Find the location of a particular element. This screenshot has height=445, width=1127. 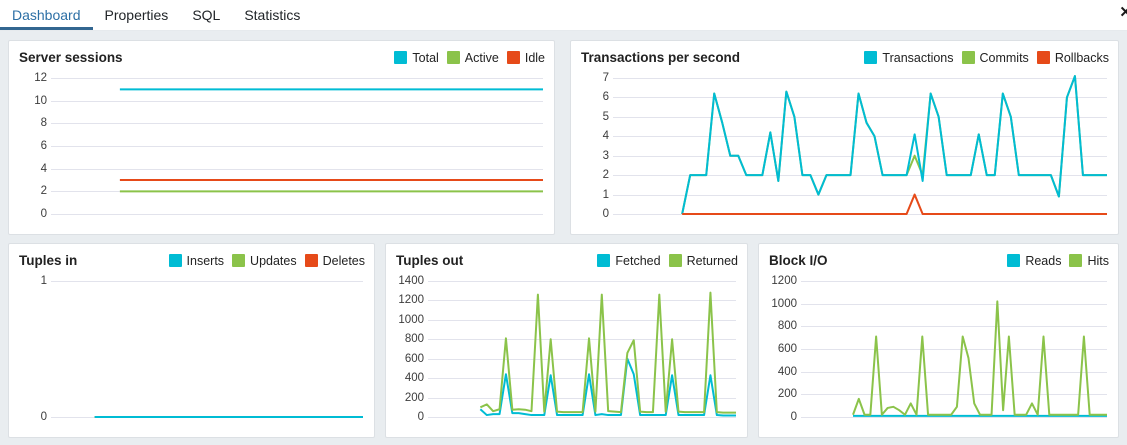

y-axis-label: 10 is located at coordinates (40, 100).